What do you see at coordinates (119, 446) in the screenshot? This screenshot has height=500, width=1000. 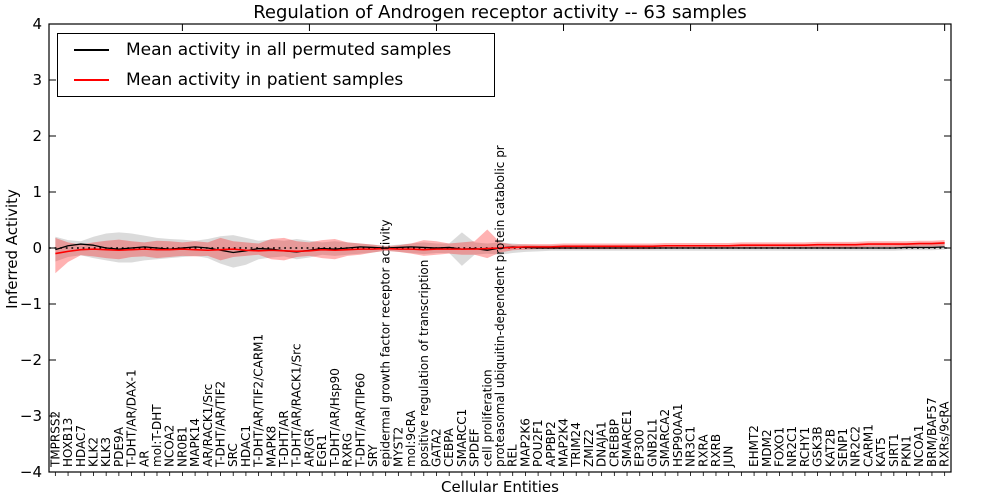 I see `x-tick-label: PDE9A` at bounding box center [119, 446].